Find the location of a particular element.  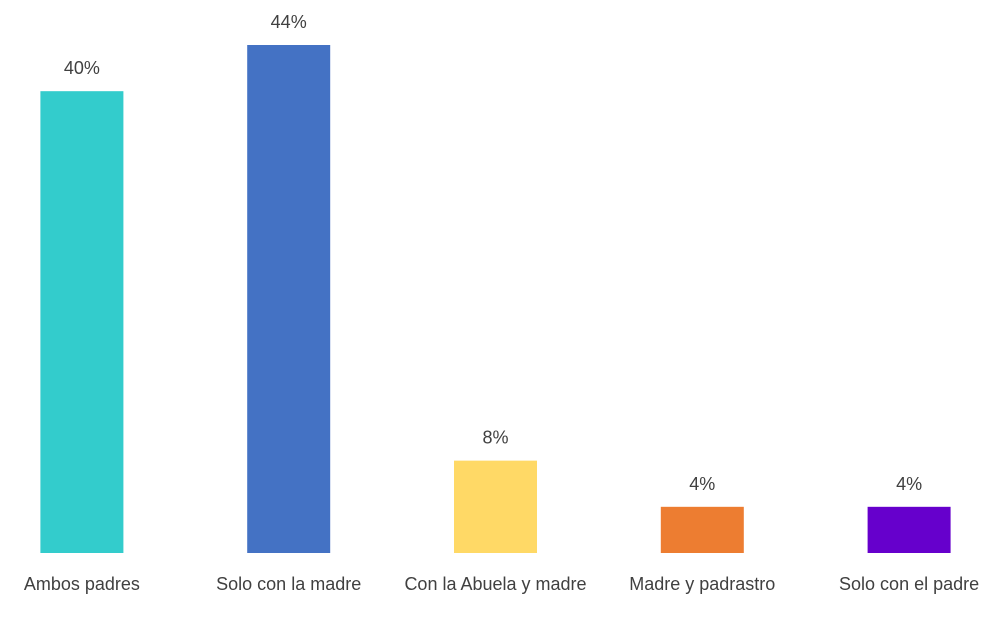

data-label: 8% is located at coordinates (495, 438).